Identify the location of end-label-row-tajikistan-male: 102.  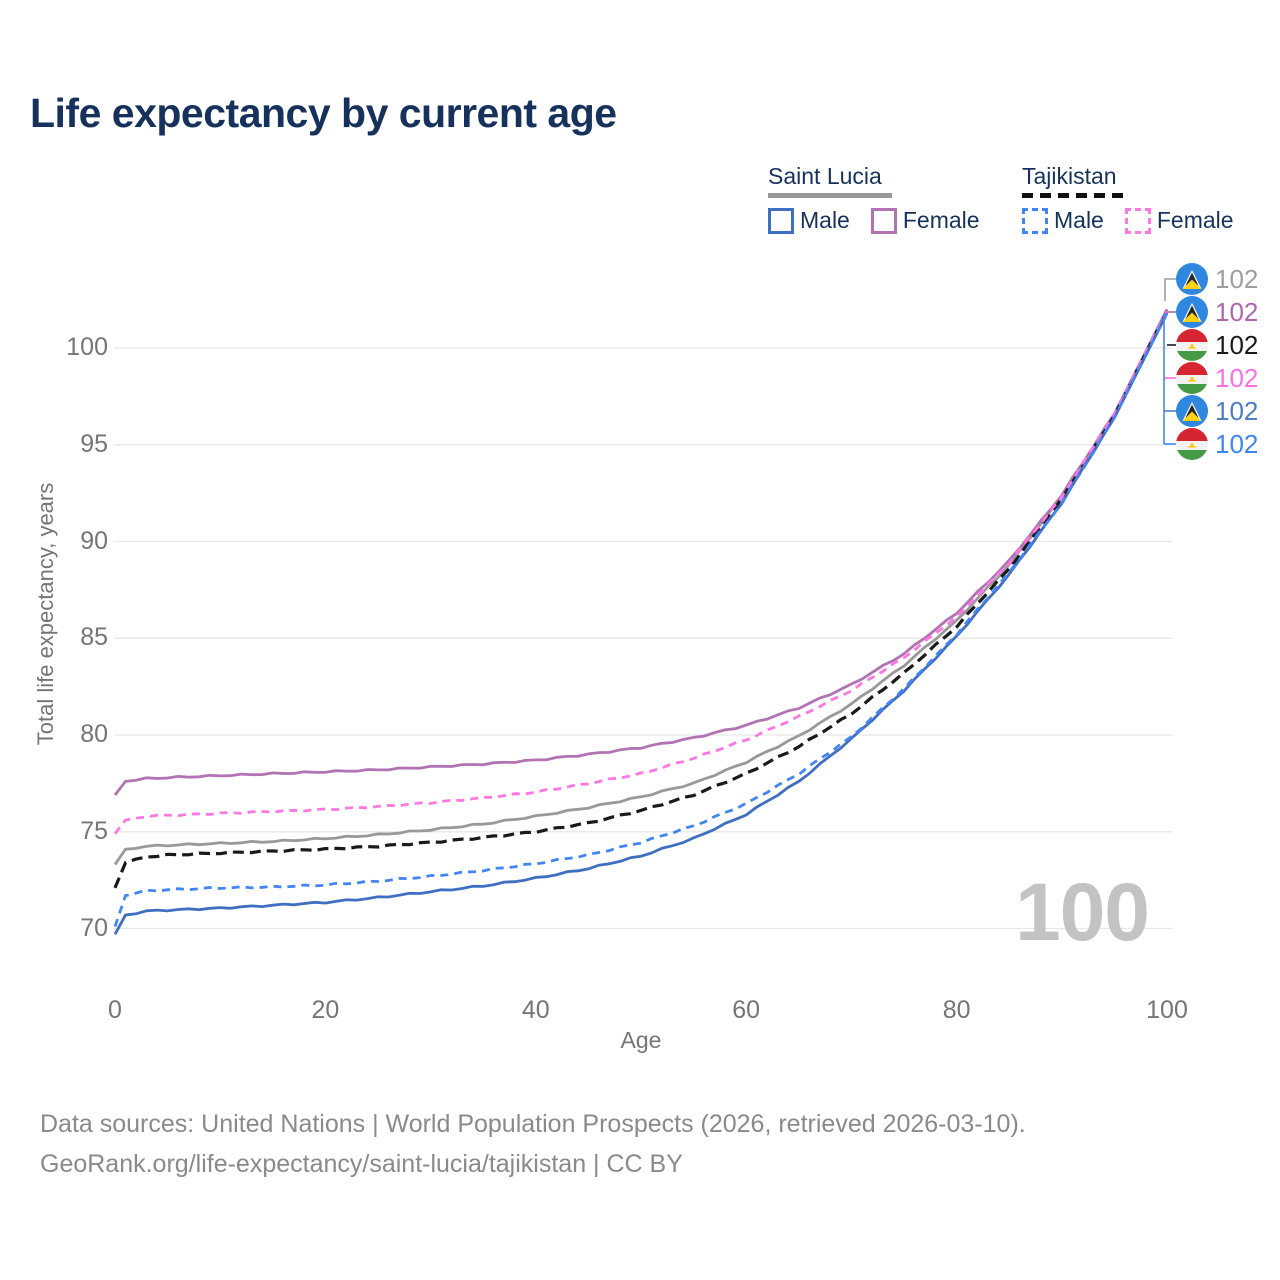
(1217, 444).